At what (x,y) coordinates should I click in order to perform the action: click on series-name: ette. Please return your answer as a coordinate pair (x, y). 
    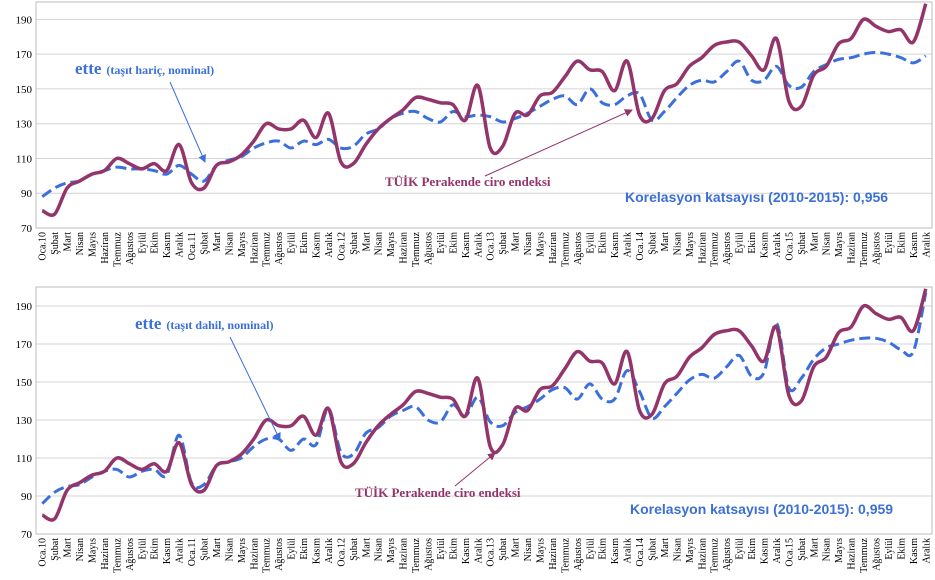
    Looking at the image, I should click on (88, 68).